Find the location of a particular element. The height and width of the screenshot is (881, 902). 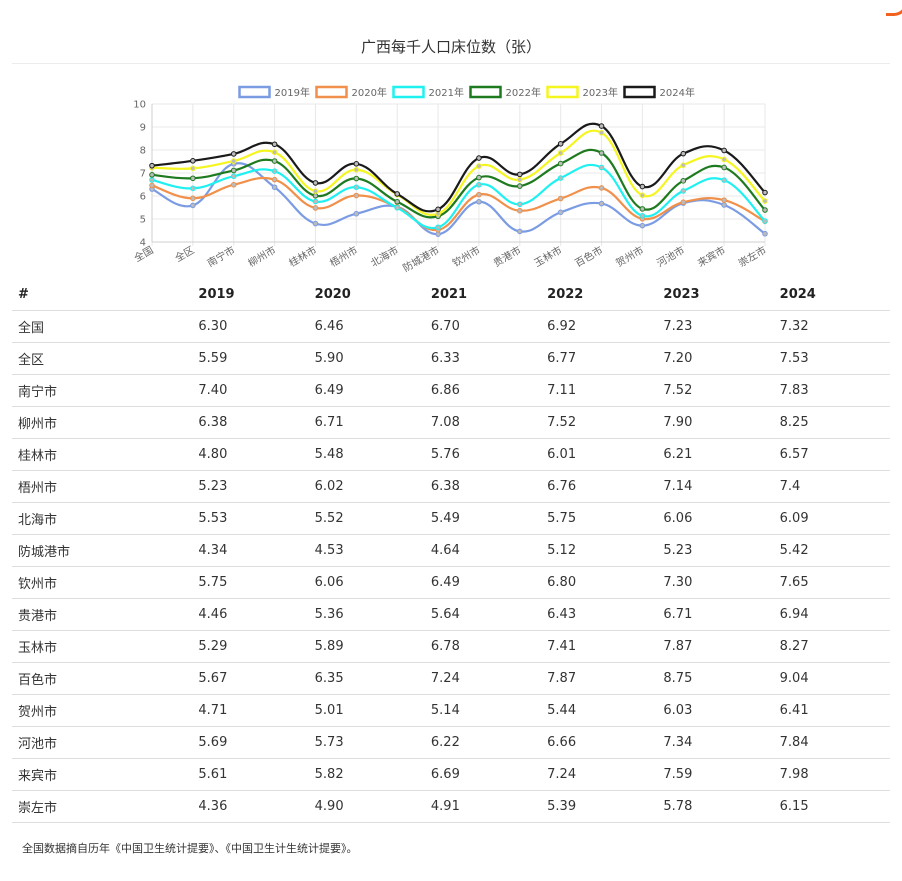

x-tick-label: 河池市 is located at coordinates (670, 256).